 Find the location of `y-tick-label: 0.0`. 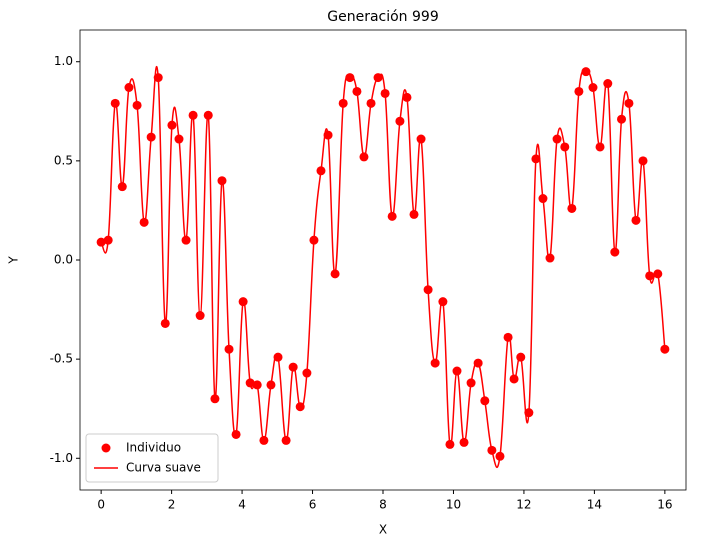

y-tick-label: 0.0 is located at coordinates (63, 260).